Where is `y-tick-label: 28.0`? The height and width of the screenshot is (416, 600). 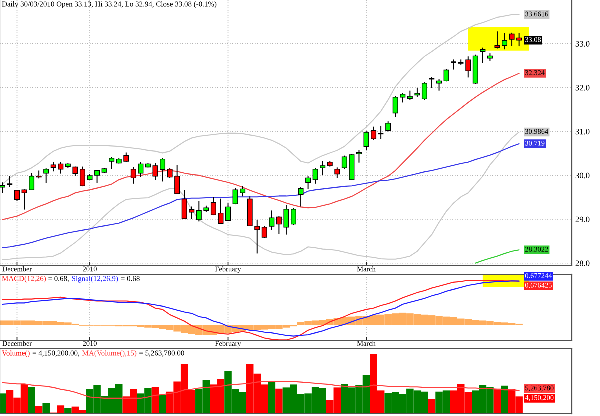 y-tick-label: 28.0 is located at coordinates (583, 263).